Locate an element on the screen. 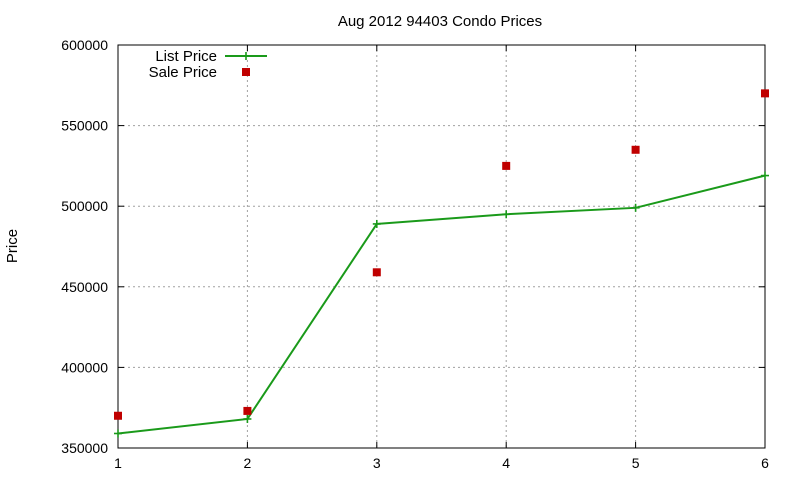  legend-marker-list-price is located at coordinates (246, 56).